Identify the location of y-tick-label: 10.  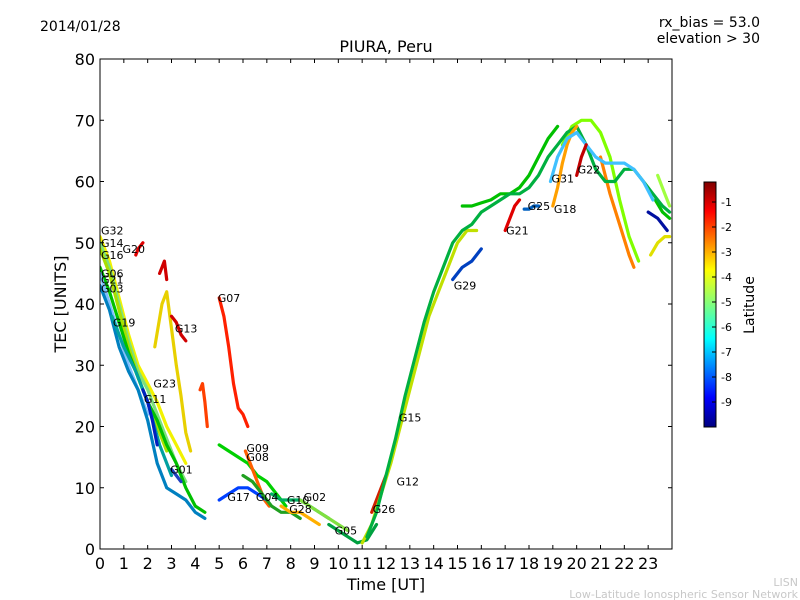
(85, 488).